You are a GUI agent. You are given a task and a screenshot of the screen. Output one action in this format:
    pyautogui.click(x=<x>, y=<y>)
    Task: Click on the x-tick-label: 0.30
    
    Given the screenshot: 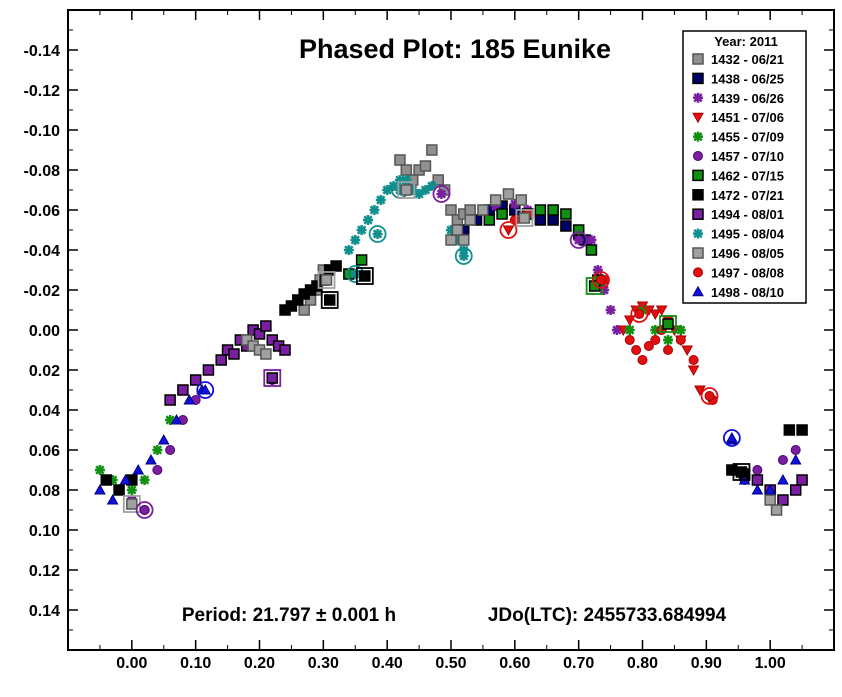 What is the action you would take?
    pyautogui.click(x=323, y=663)
    